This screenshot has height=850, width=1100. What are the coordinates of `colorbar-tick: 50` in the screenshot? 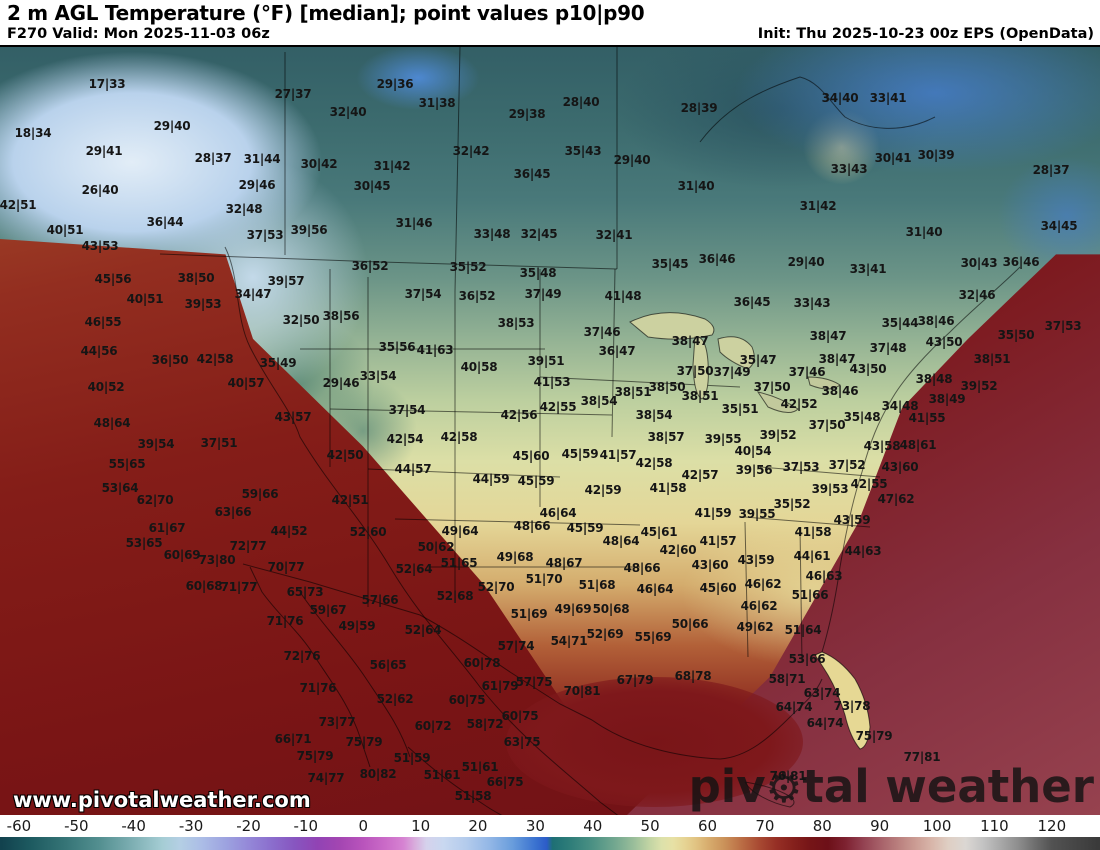 It's located at (650, 826).